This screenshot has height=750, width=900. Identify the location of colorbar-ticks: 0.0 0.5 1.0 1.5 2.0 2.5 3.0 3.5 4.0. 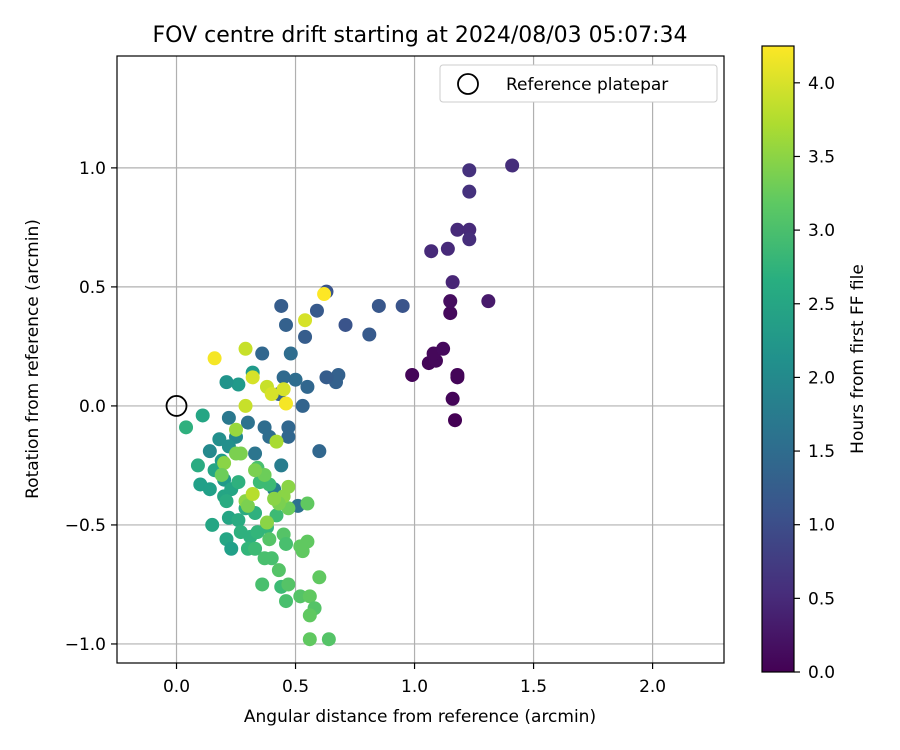
(814, 378).